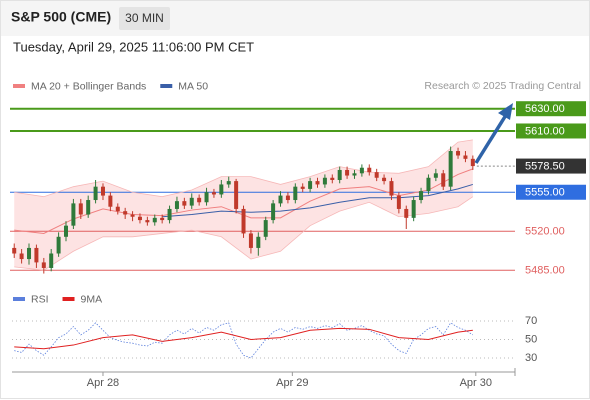 Image resolution: width=590 pixels, height=400 pixels. Describe the element at coordinates (40, 299) in the screenshot. I see `rsi-legend-label: RSI` at that location.